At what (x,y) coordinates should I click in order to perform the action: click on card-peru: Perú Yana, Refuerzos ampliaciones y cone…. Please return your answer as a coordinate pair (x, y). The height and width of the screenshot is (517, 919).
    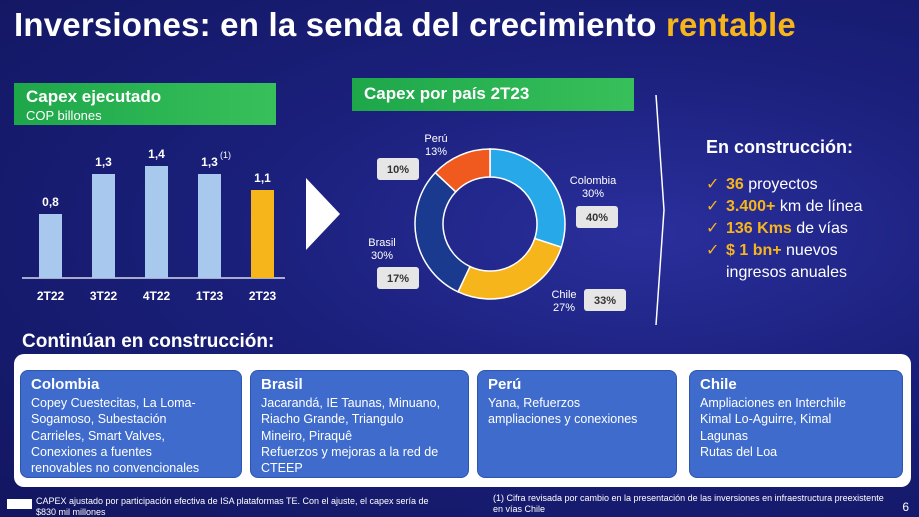
    Looking at the image, I should click on (577, 424).